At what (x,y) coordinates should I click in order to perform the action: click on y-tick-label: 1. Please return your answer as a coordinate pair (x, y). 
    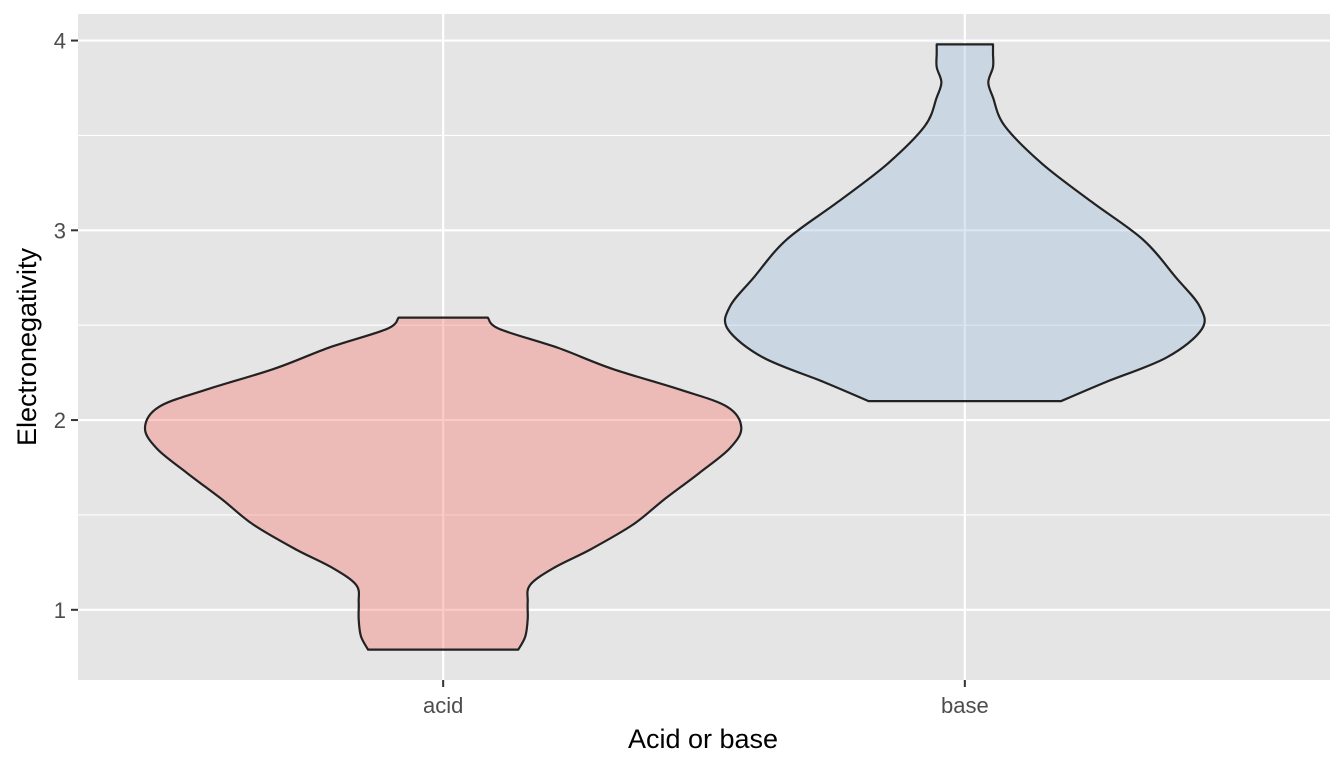
    Looking at the image, I should click on (60, 610).